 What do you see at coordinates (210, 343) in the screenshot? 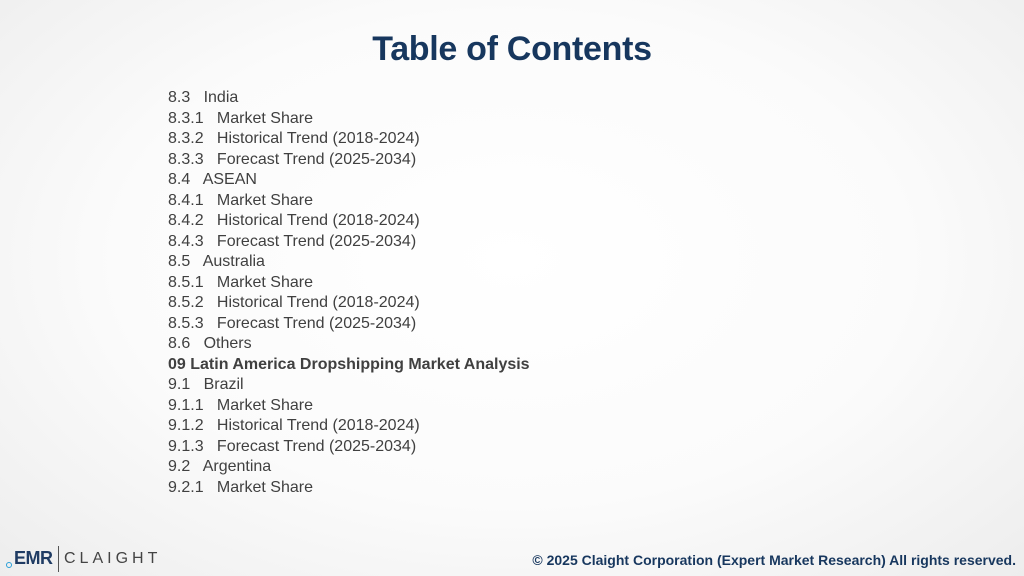
I see `toc-item: 8.6 Others` at bounding box center [210, 343].